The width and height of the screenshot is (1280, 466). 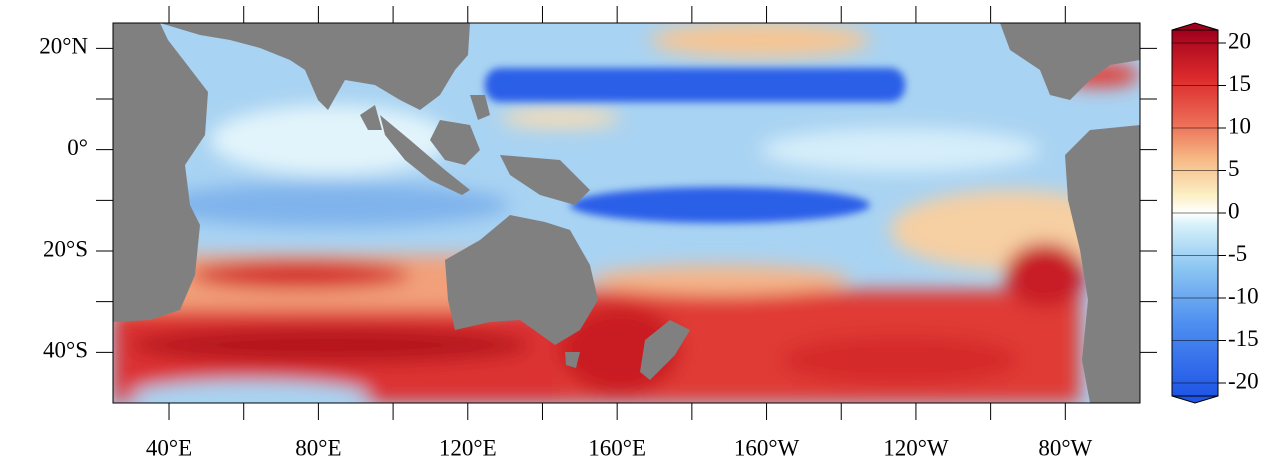 What do you see at coordinates (1234, 168) in the screenshot?
I see `colorbar-tick-label: 5` at bounding box center [1234, 168].